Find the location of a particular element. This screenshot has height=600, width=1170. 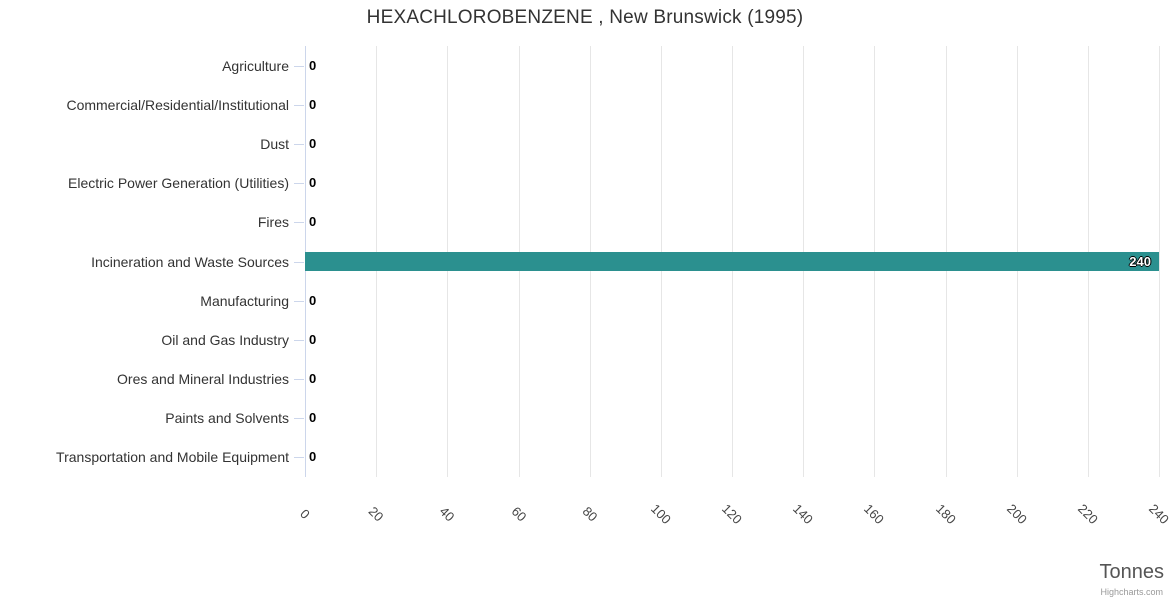

category-label: Manufacturing is located at coordinates (244, 300).